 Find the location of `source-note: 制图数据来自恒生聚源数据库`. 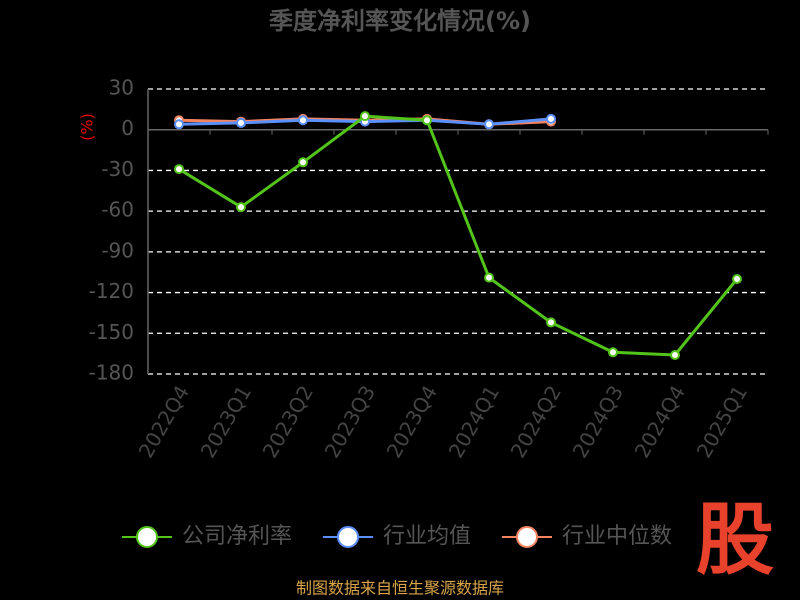

source-note: 制图数据来自恒生聚源数据库 is located at coordinates (400, 588).